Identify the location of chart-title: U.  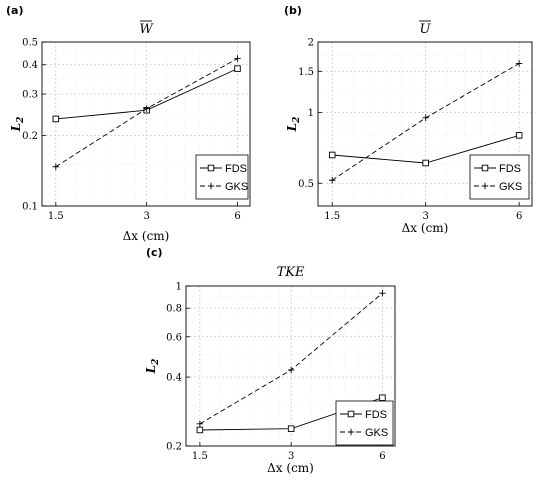
(426, 29).